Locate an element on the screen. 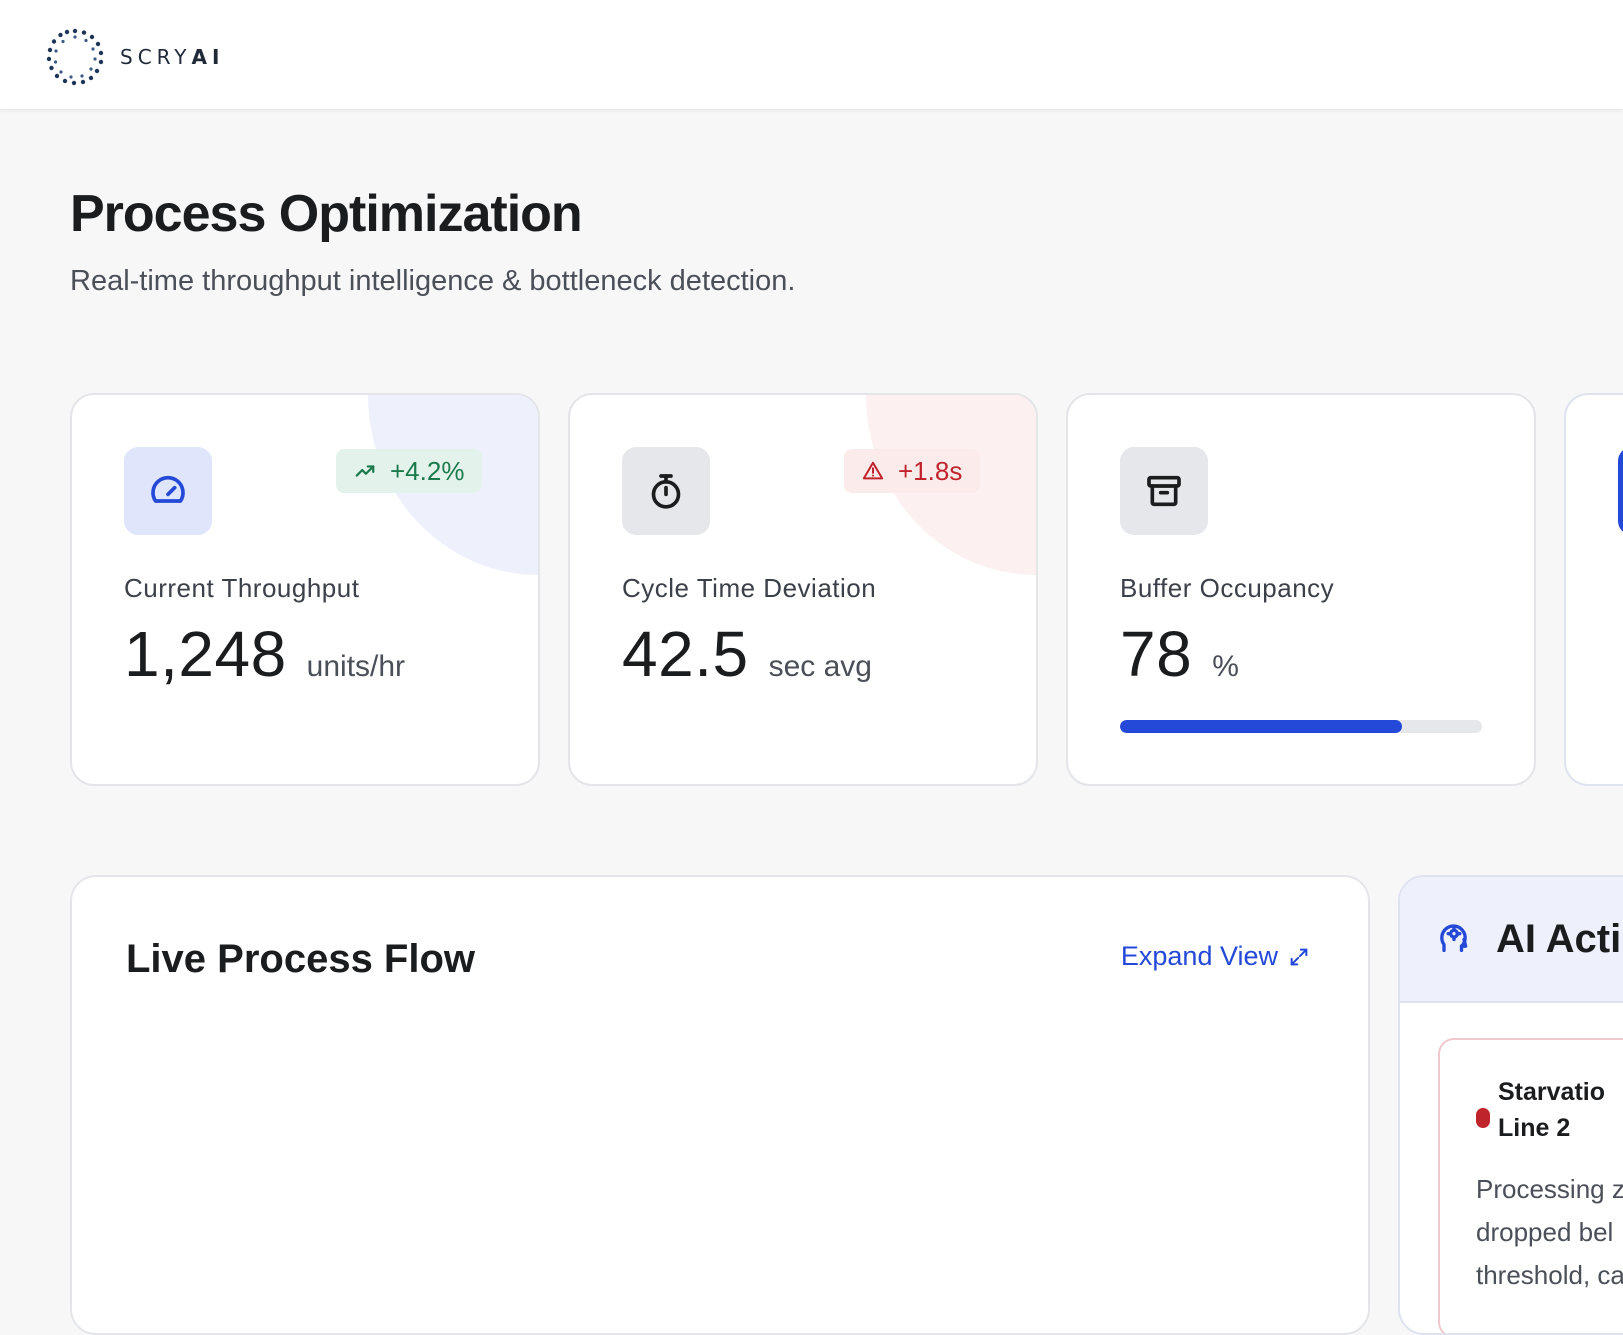 The image size is (1623, 1335). stopwatch-icon is located at coordinates (666, 491).